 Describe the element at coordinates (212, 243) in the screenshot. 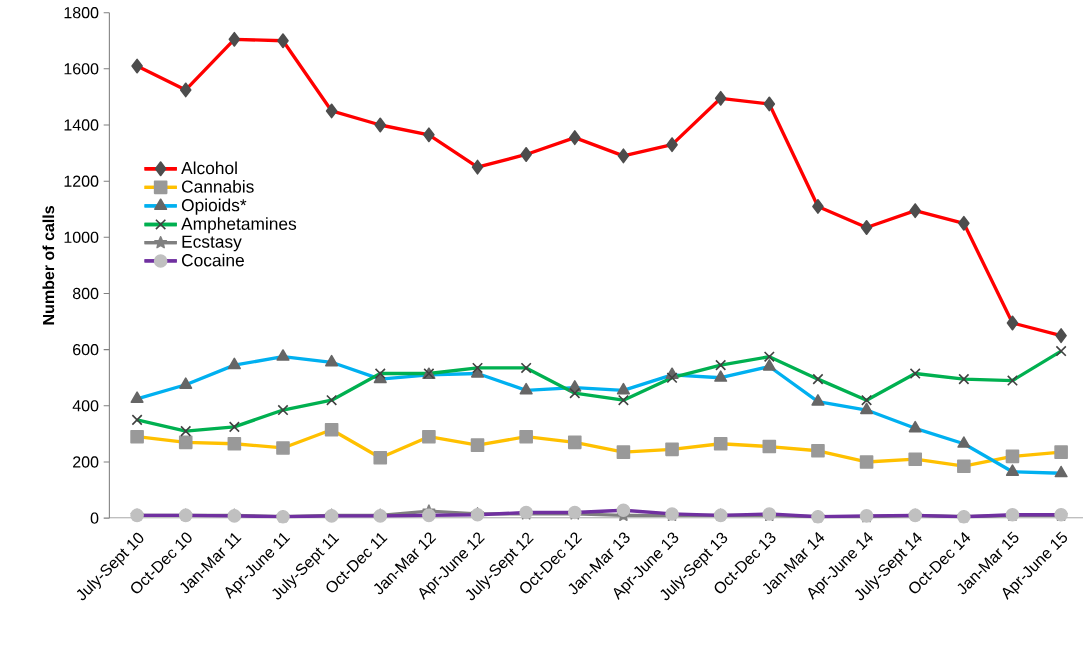

I see `legend-label: Ecstasy` at that location.